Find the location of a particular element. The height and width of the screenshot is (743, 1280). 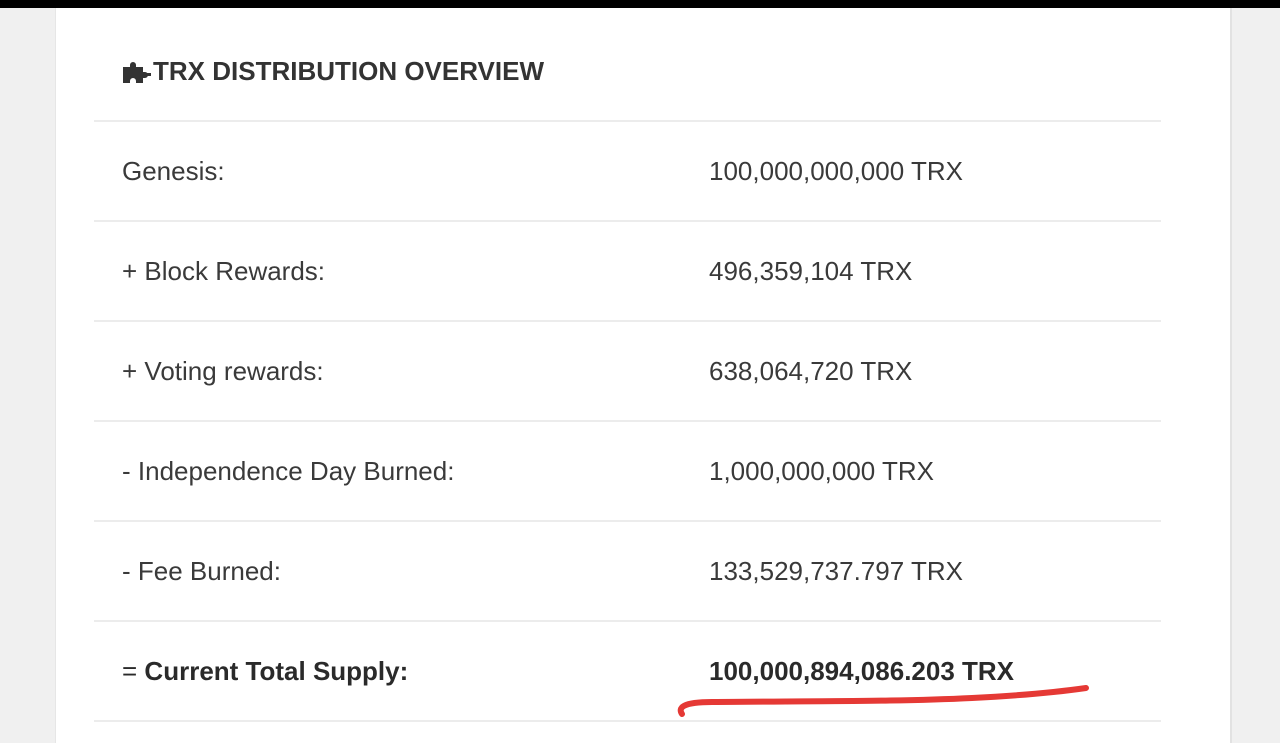

total-prefix: = is located at coordinates (133, 671).